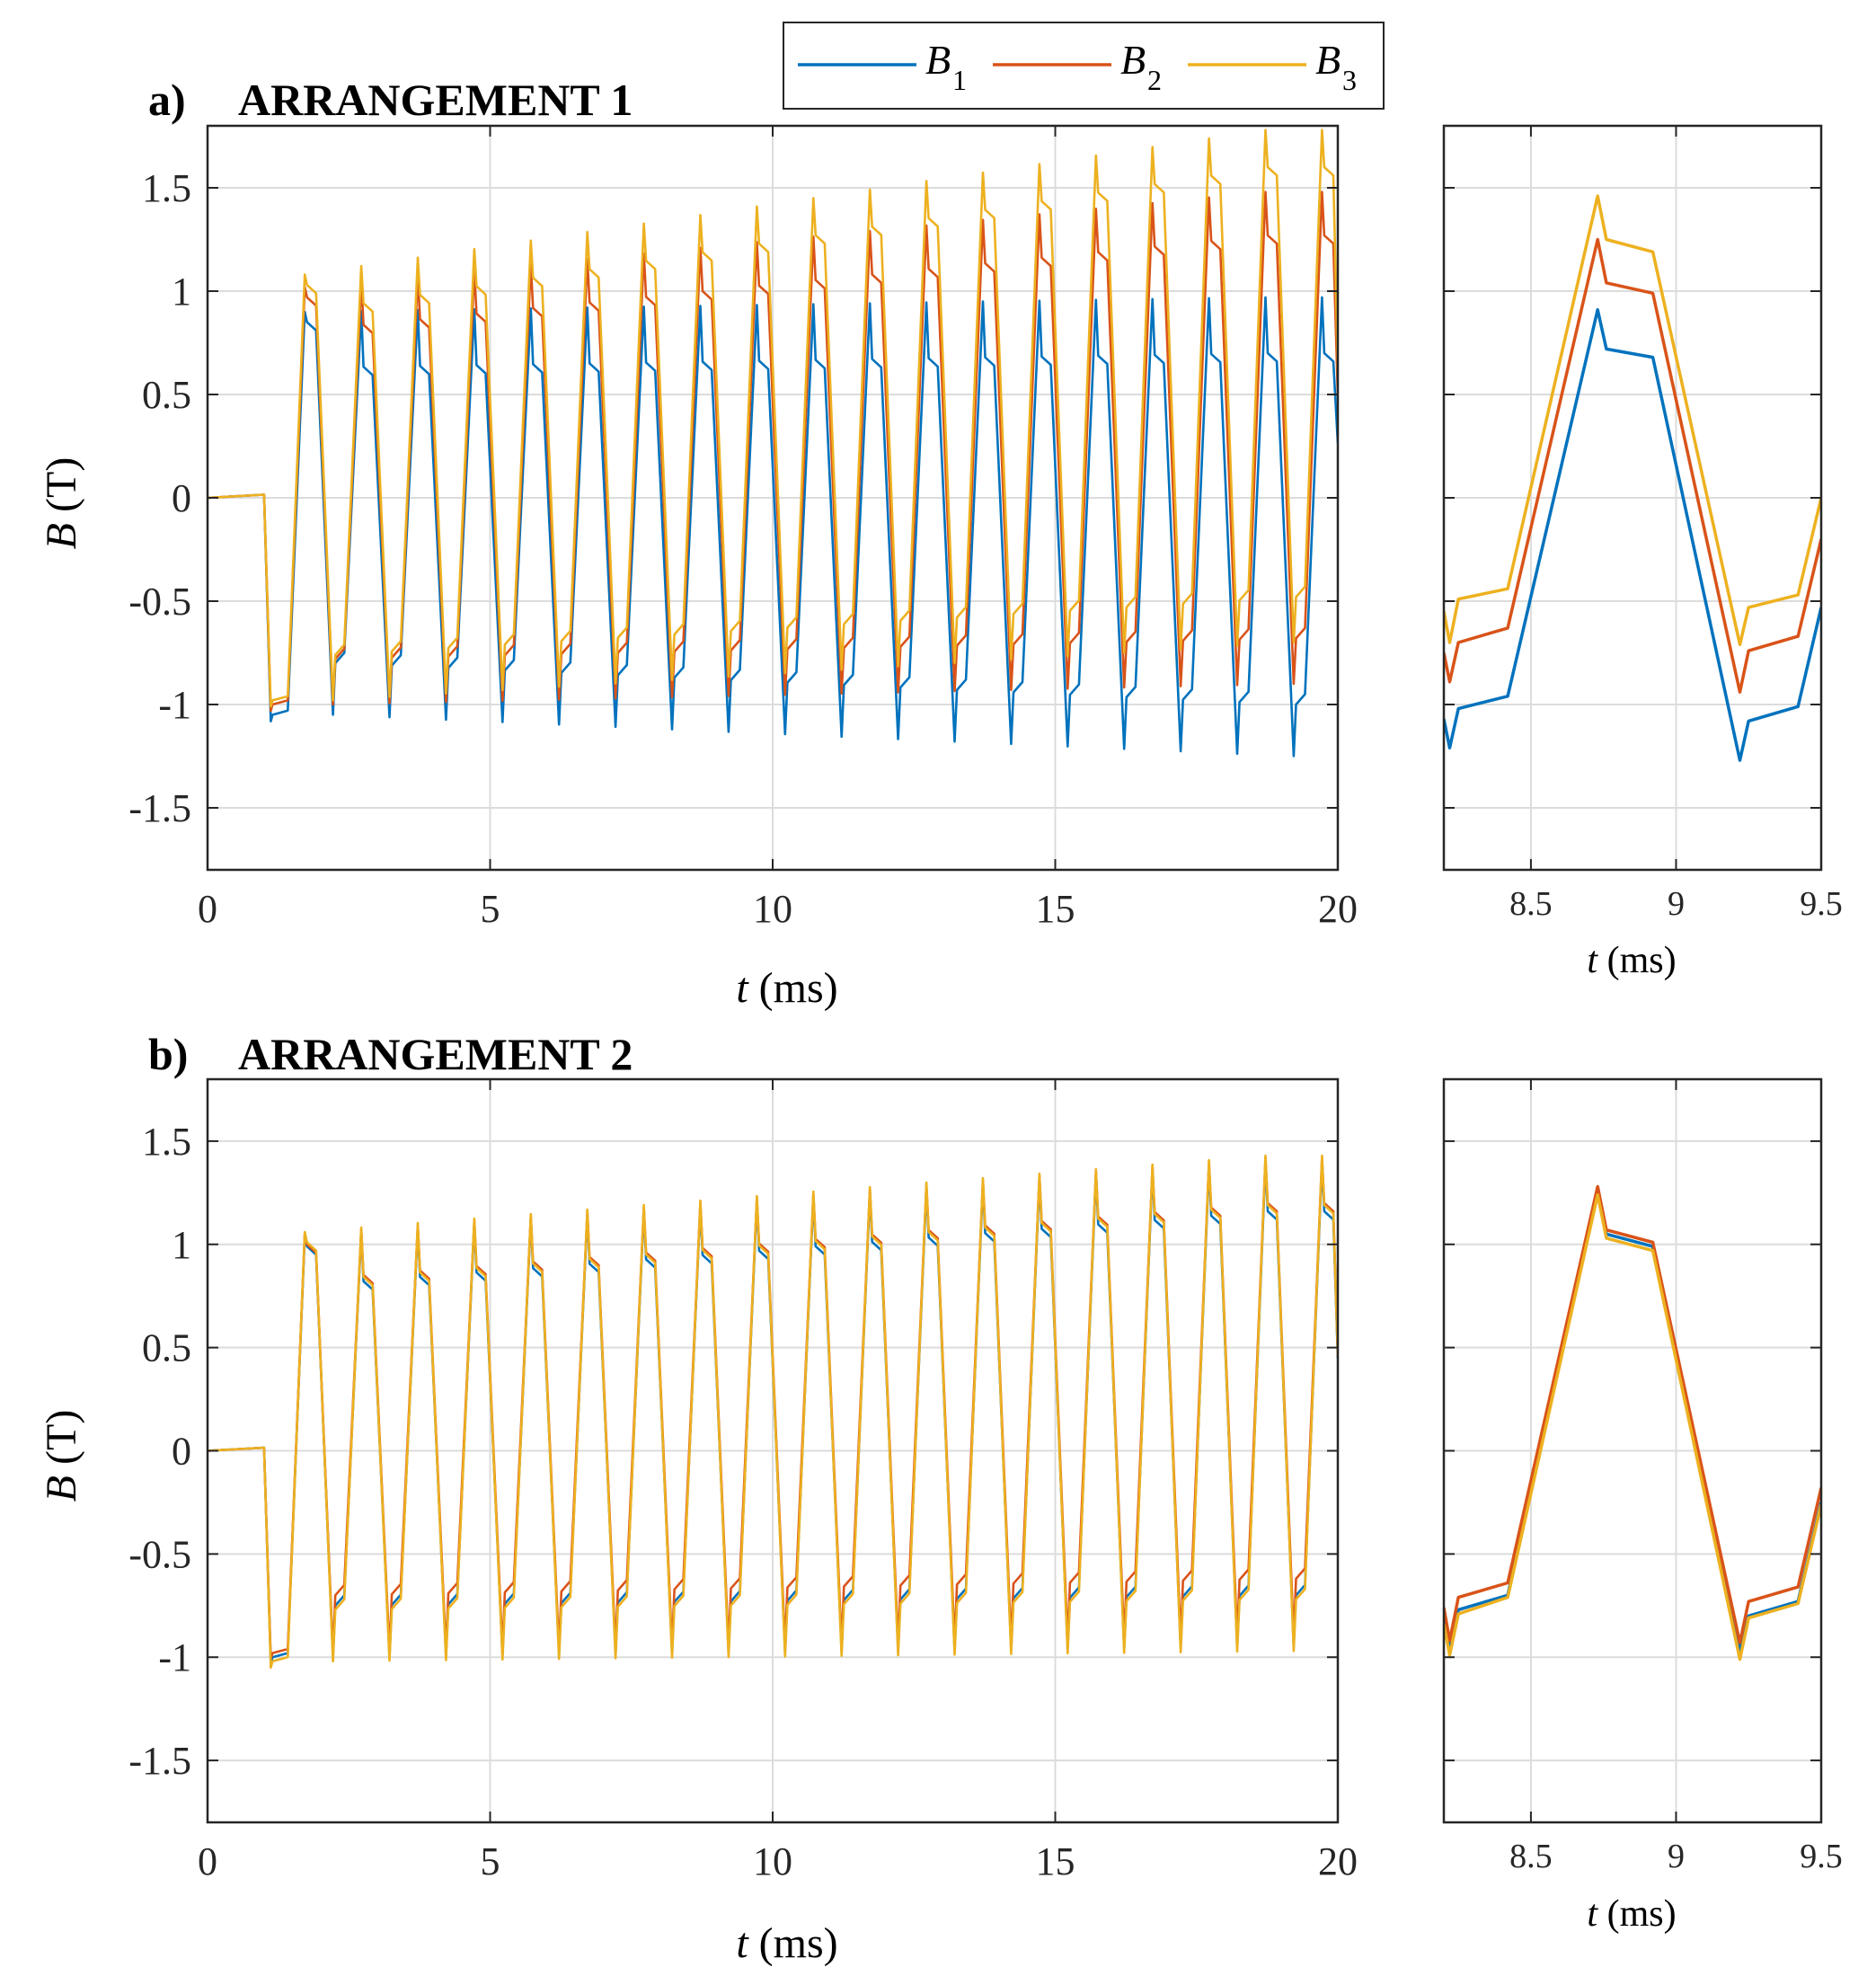 The height and width of the screenshot is (1985, 1876). Describe the element at coordinates (1631, 1914) in the screenshot. I see `panel-b-zoom-xlabel: t (ms)` at that location.